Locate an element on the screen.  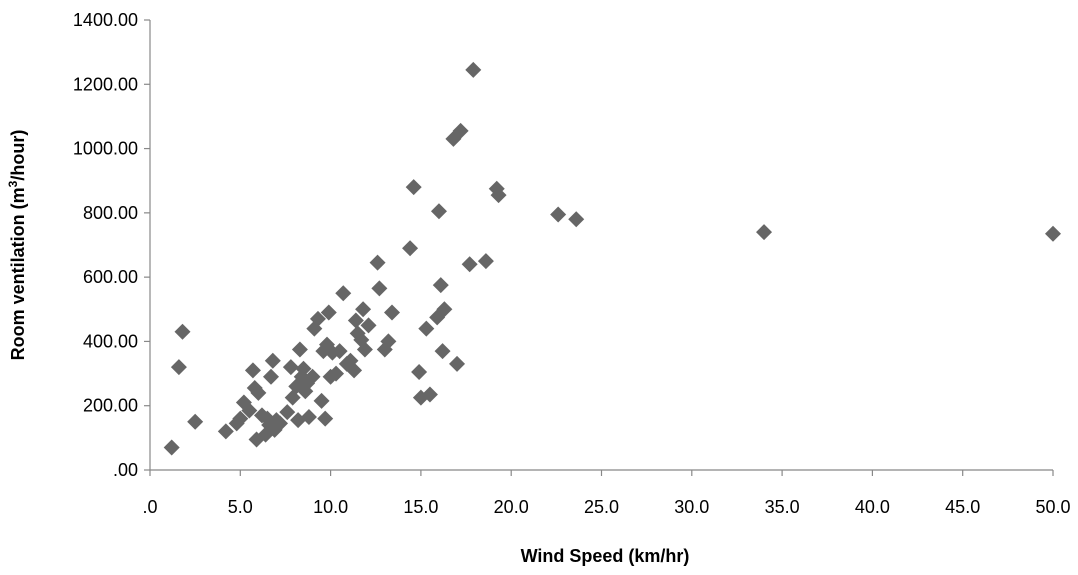
x-tick-label: 15.0 is located at coordinates (420, 507).